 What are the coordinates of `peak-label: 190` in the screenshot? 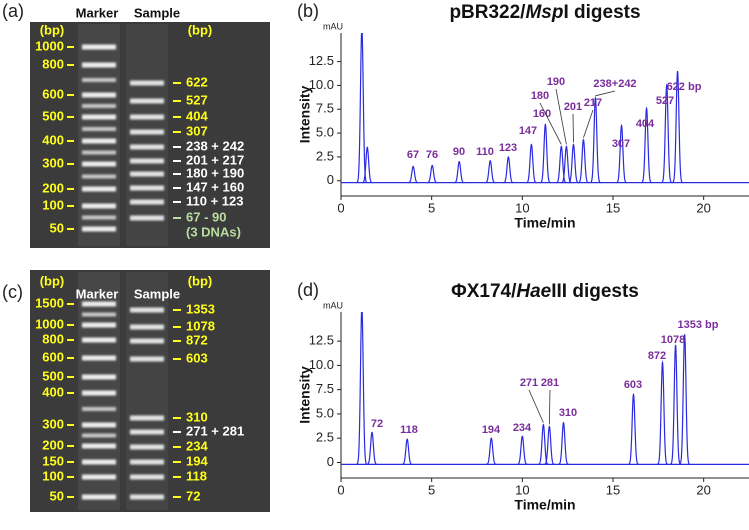 It's located at (556, 82).